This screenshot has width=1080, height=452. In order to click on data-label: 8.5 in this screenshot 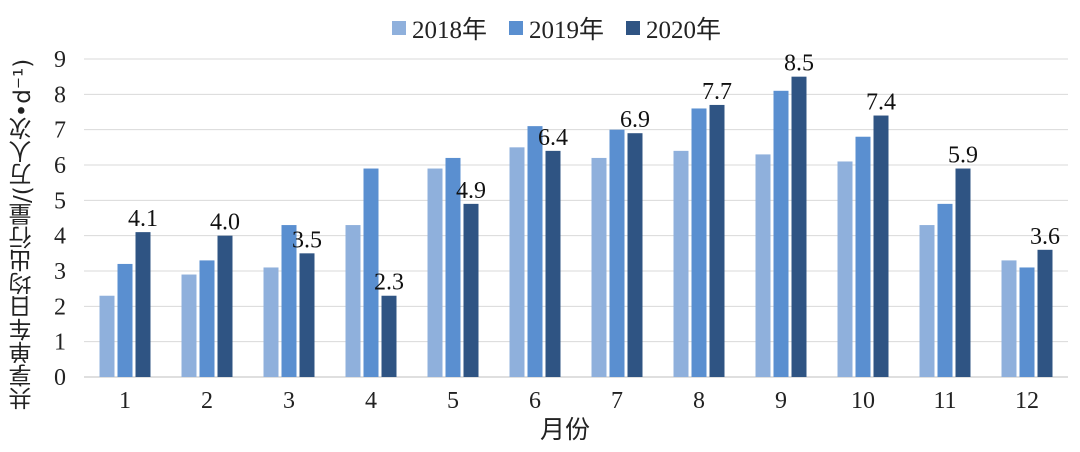, I will do `click(799, 64)`.